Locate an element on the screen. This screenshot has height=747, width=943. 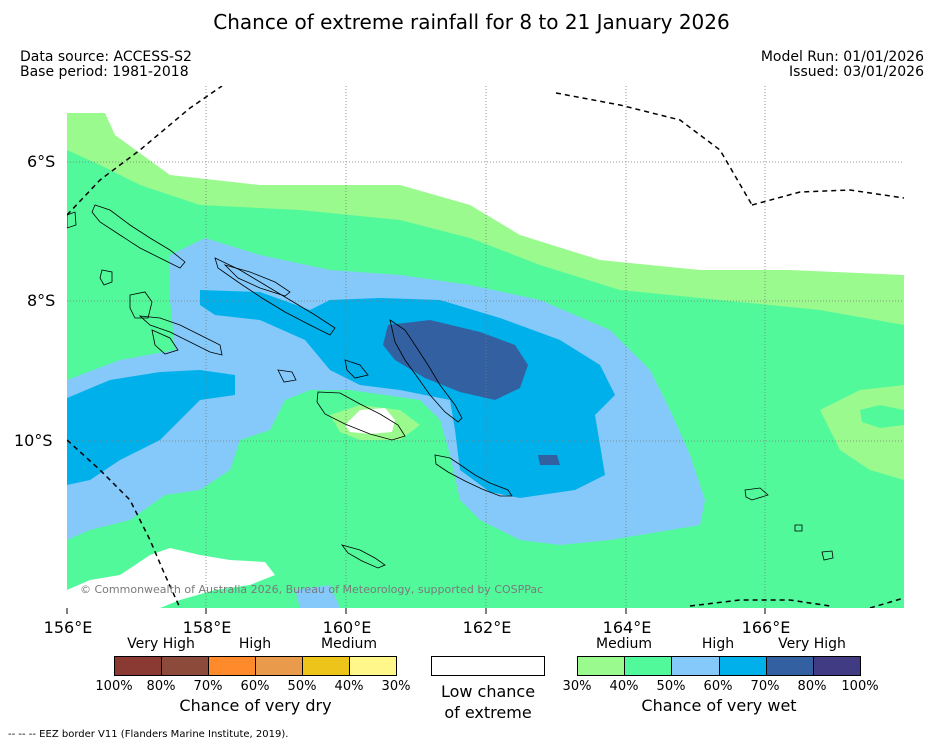
low-chance-swatch is located at coordinates (488, 666).